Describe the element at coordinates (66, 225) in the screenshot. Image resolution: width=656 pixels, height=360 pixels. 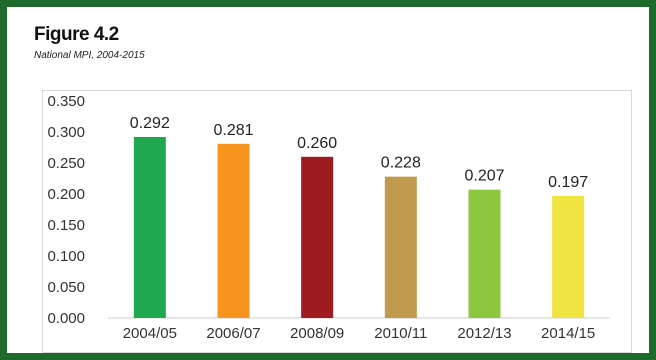
I see `y-tick-label: 0.150` at that location.